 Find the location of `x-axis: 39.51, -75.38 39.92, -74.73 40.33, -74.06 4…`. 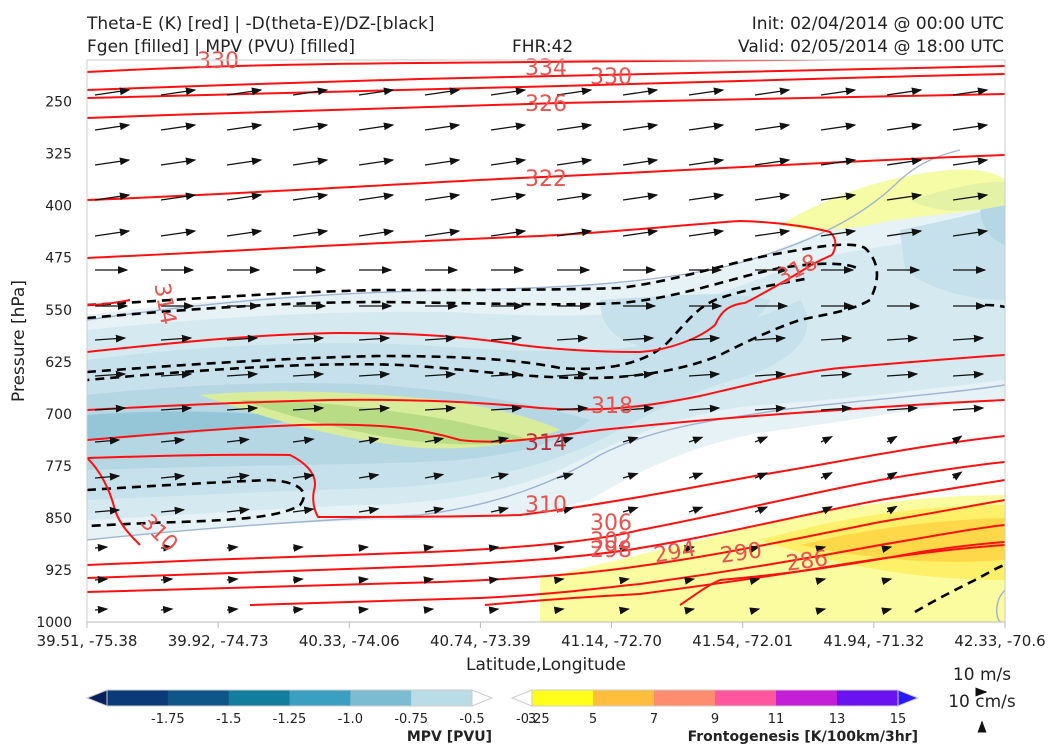

x-axis: 39.51, -75.38 39.92, -74.73 40.33, -74.06 4… is located at coordinates (541, 636).